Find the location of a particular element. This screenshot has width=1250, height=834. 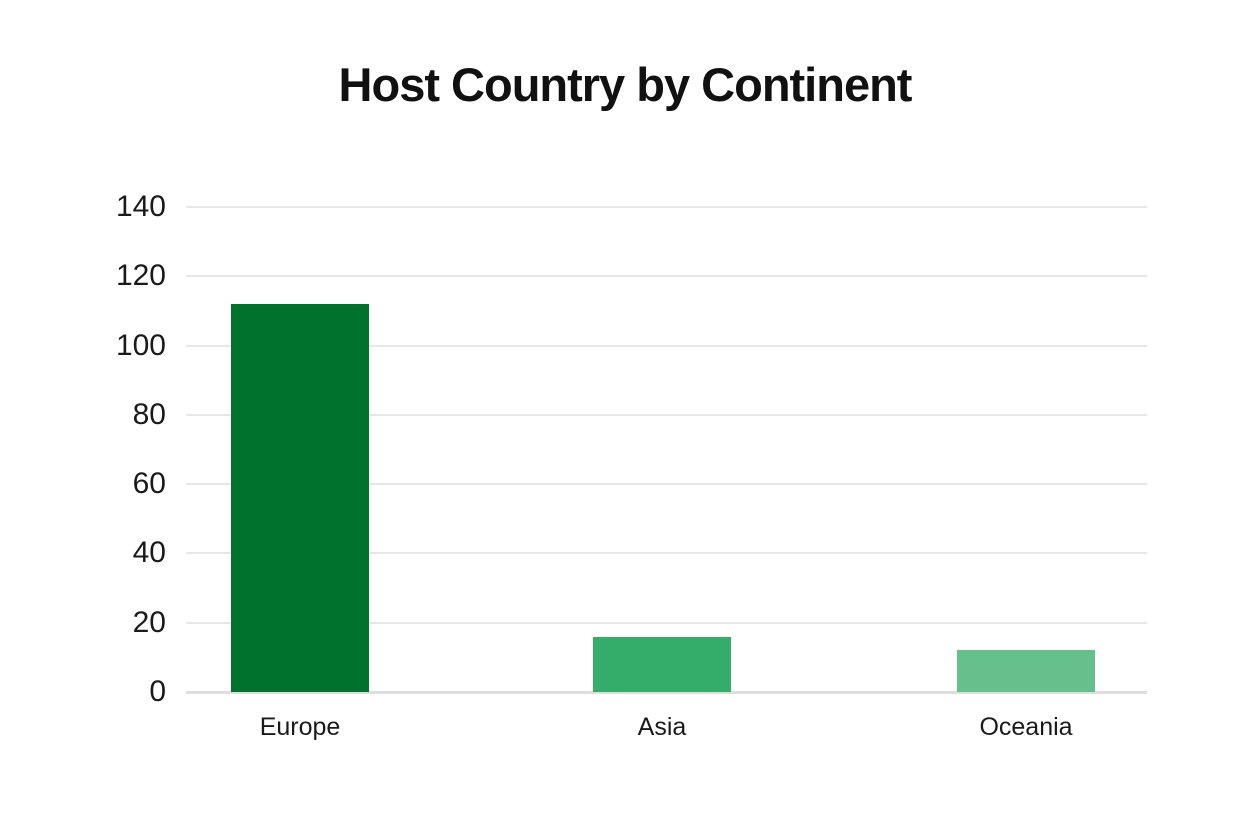

y-tick-label-20: 20 is located at coordinates (149, 622).